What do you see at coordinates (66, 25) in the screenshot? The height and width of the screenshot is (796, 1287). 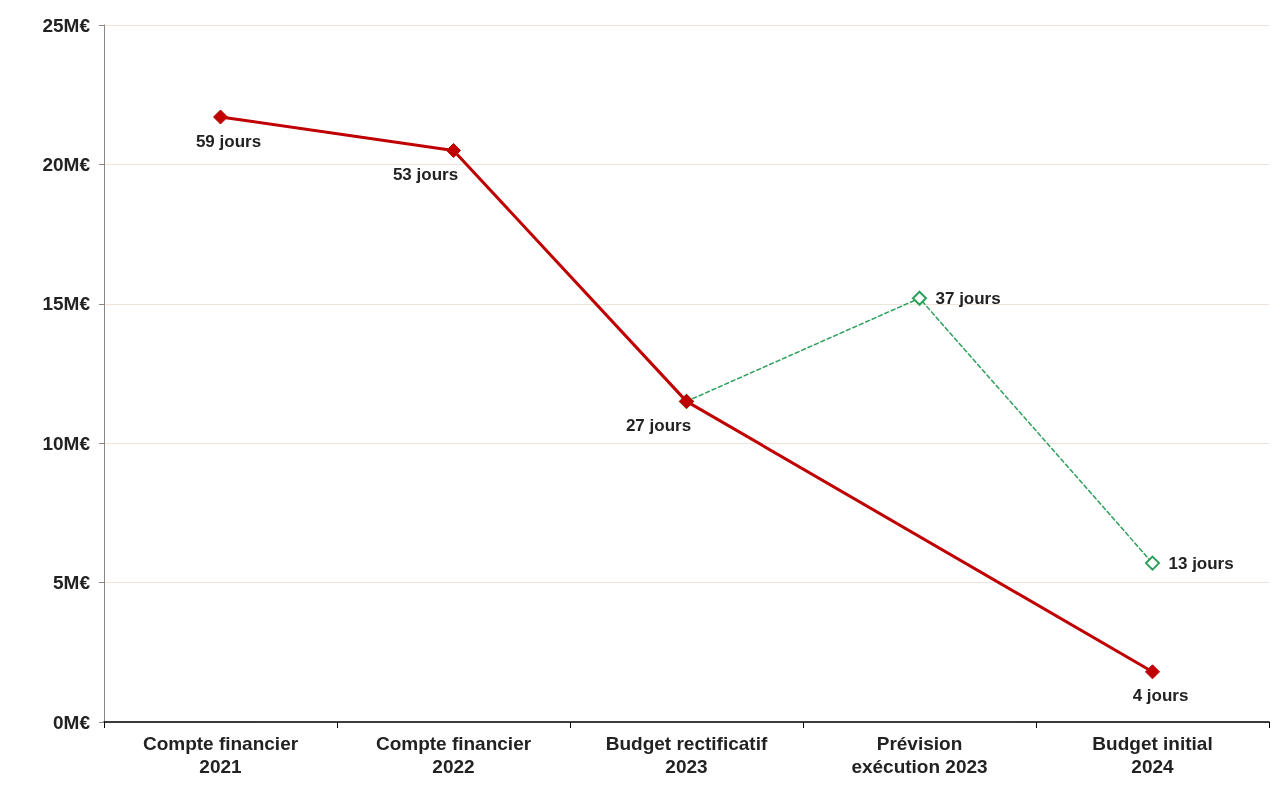 I see `y-tick-label: 25M€` at bounding box center [66, 25].